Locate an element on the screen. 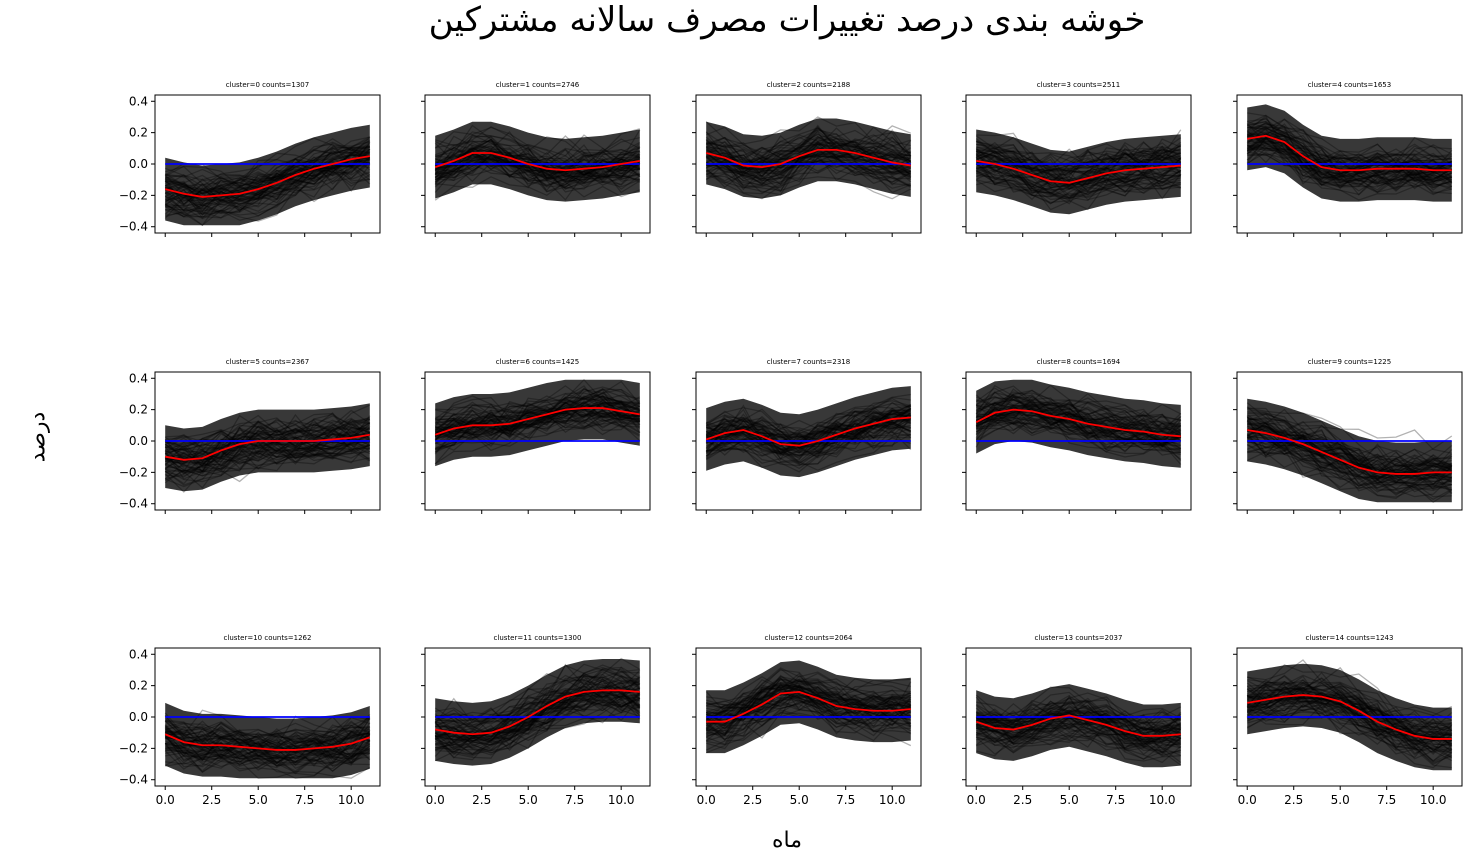 The height and width of the screenshot is (860, 1478). subplot-title: cluster=8 counts=1694 is located at coordinates (1079, 362).